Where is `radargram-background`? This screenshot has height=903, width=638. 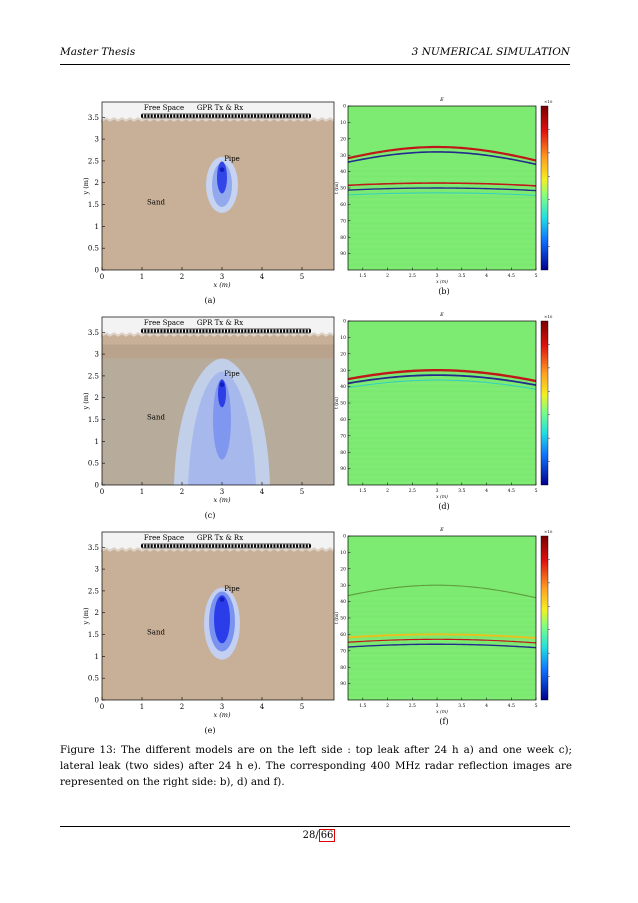
radargram-background is located at coordinates (442, 618).